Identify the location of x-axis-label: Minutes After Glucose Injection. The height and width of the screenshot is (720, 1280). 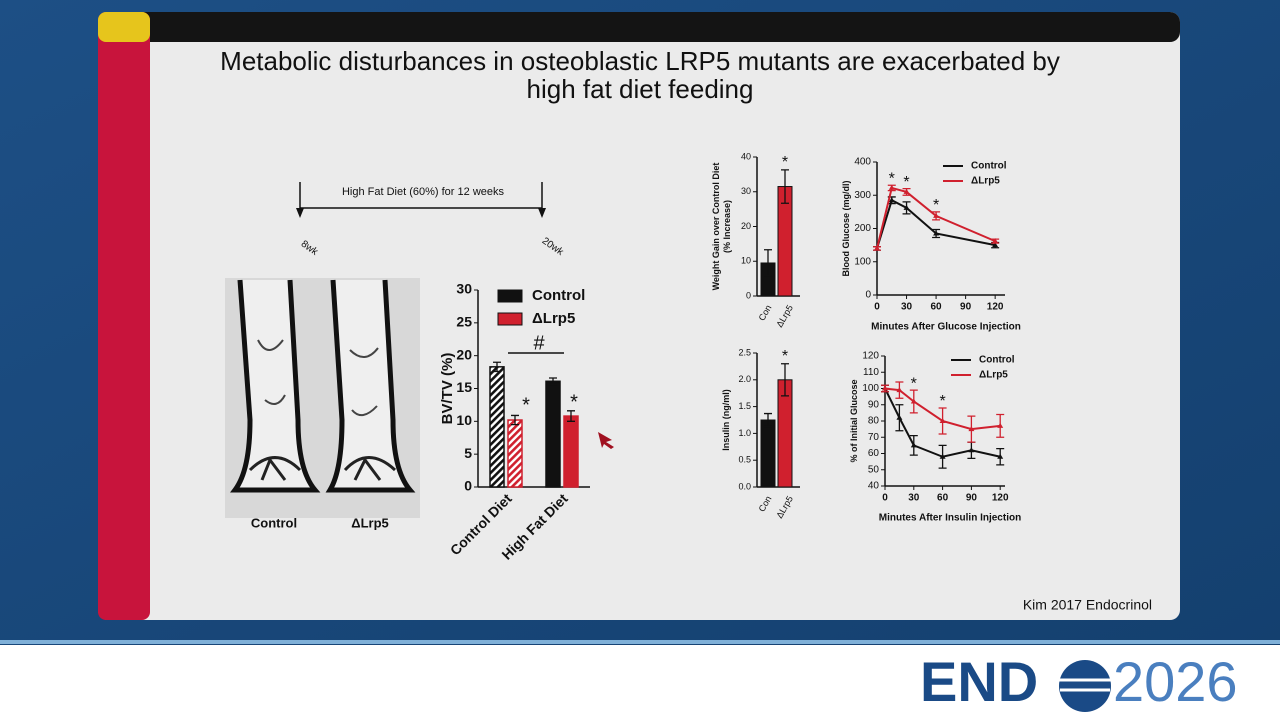
(946, 327).